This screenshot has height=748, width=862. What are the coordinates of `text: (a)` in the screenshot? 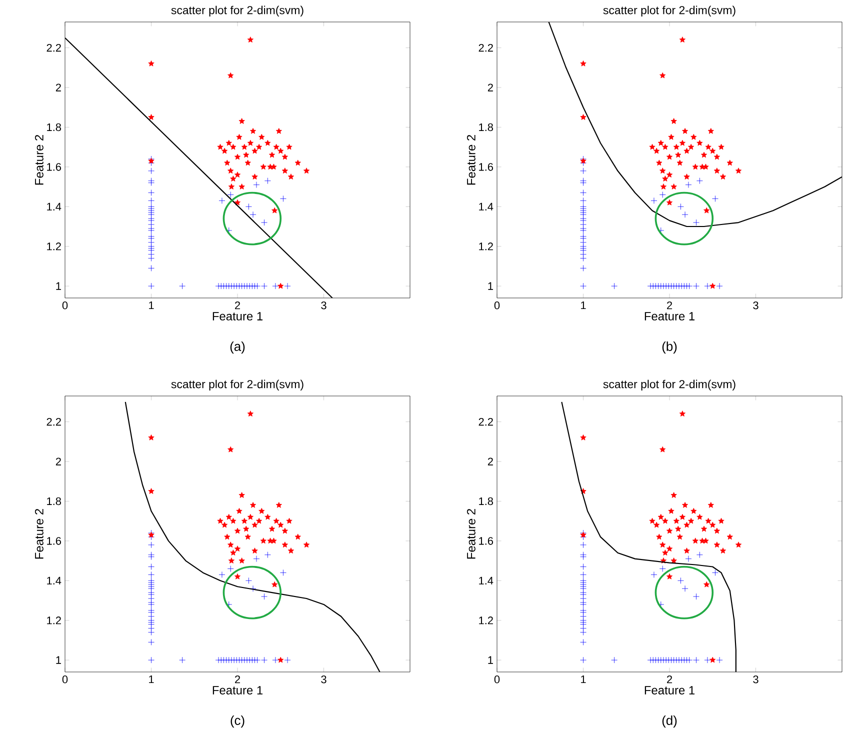 It's located at (237, 347).